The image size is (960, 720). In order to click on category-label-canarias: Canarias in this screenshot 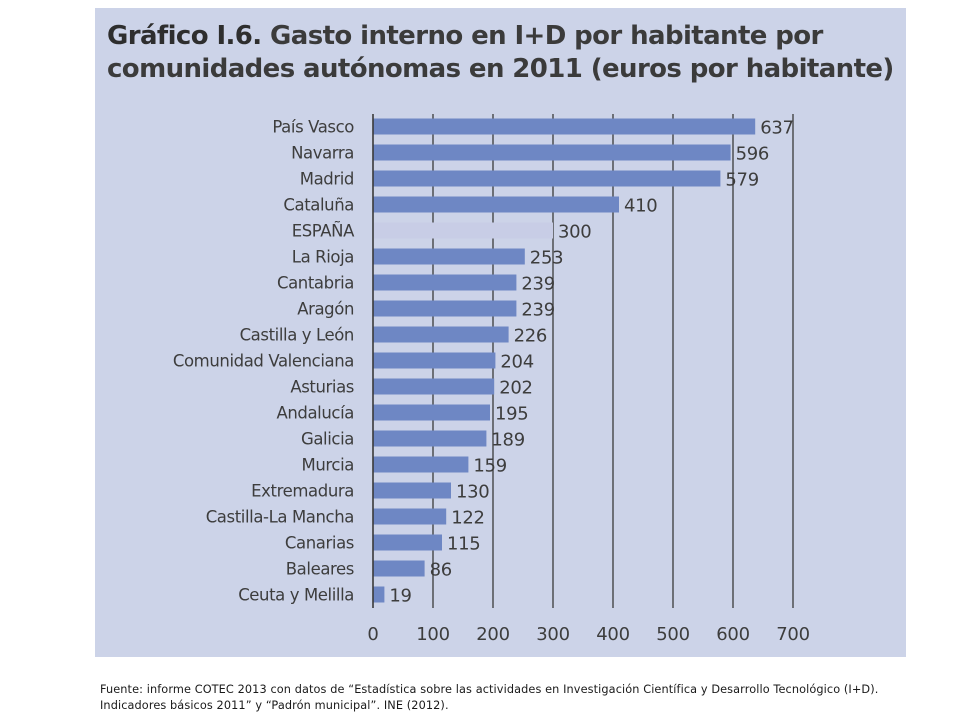, I will do `click(319, 543)`.